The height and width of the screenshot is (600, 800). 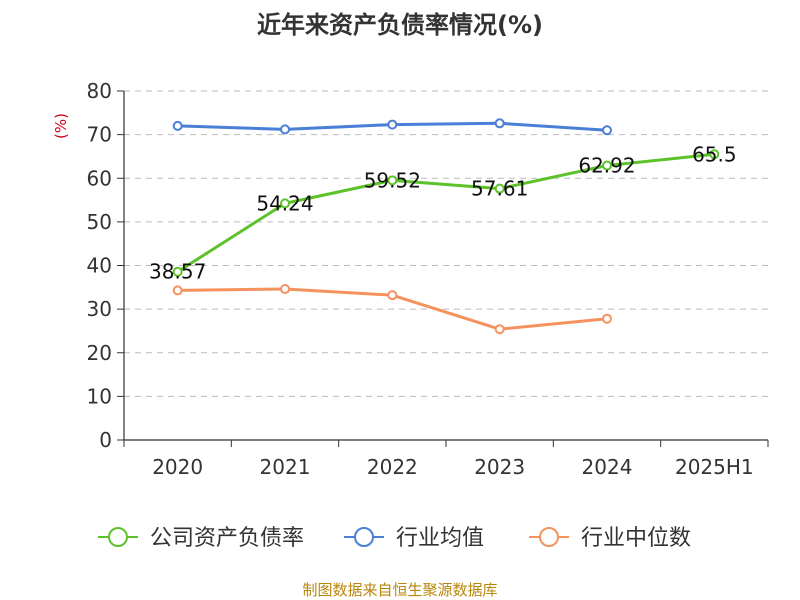 I want to click on y-axis-ticks: 0 10 20 30 40 50 60 70 80, so click(x=105, y=265).